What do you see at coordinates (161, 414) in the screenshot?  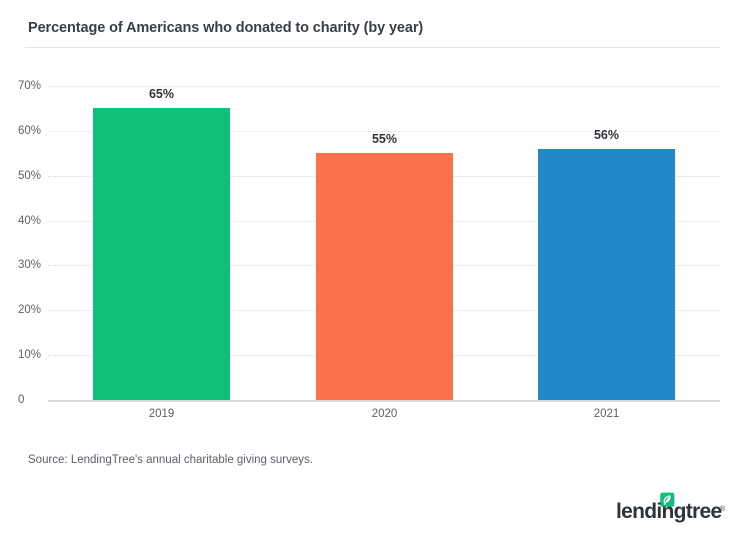 I see `x-axis-tick-2019: 2019` at bounding box center [161, 414].